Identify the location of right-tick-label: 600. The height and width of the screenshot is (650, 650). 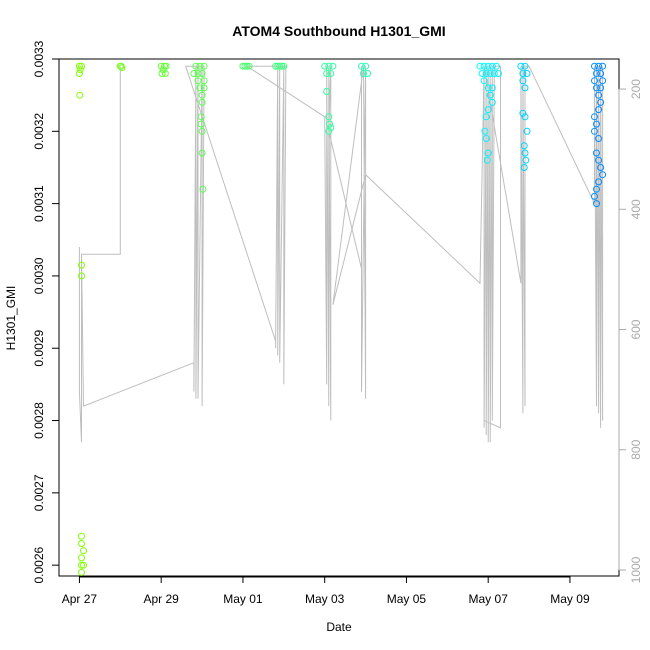
(636, 329).